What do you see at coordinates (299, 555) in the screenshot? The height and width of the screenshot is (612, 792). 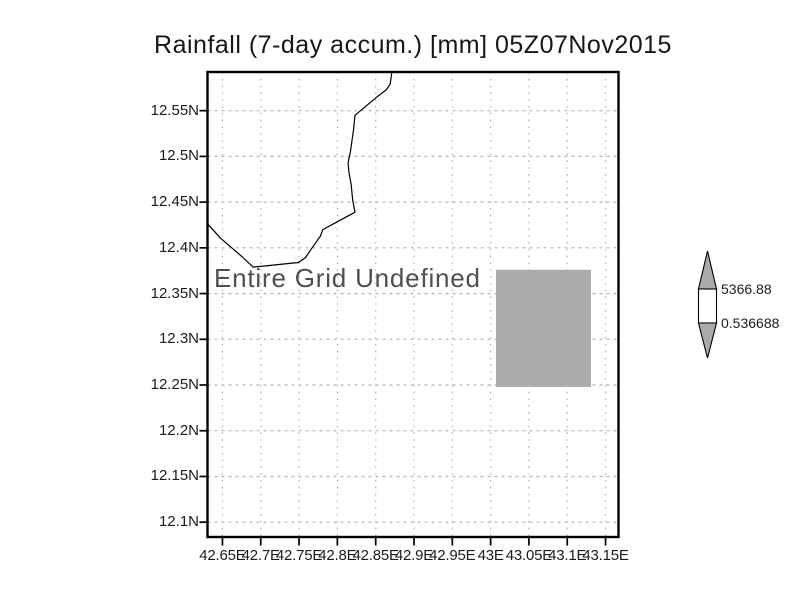 I see `x-tick-label: 42.75E` at bounding box center [299, 555].